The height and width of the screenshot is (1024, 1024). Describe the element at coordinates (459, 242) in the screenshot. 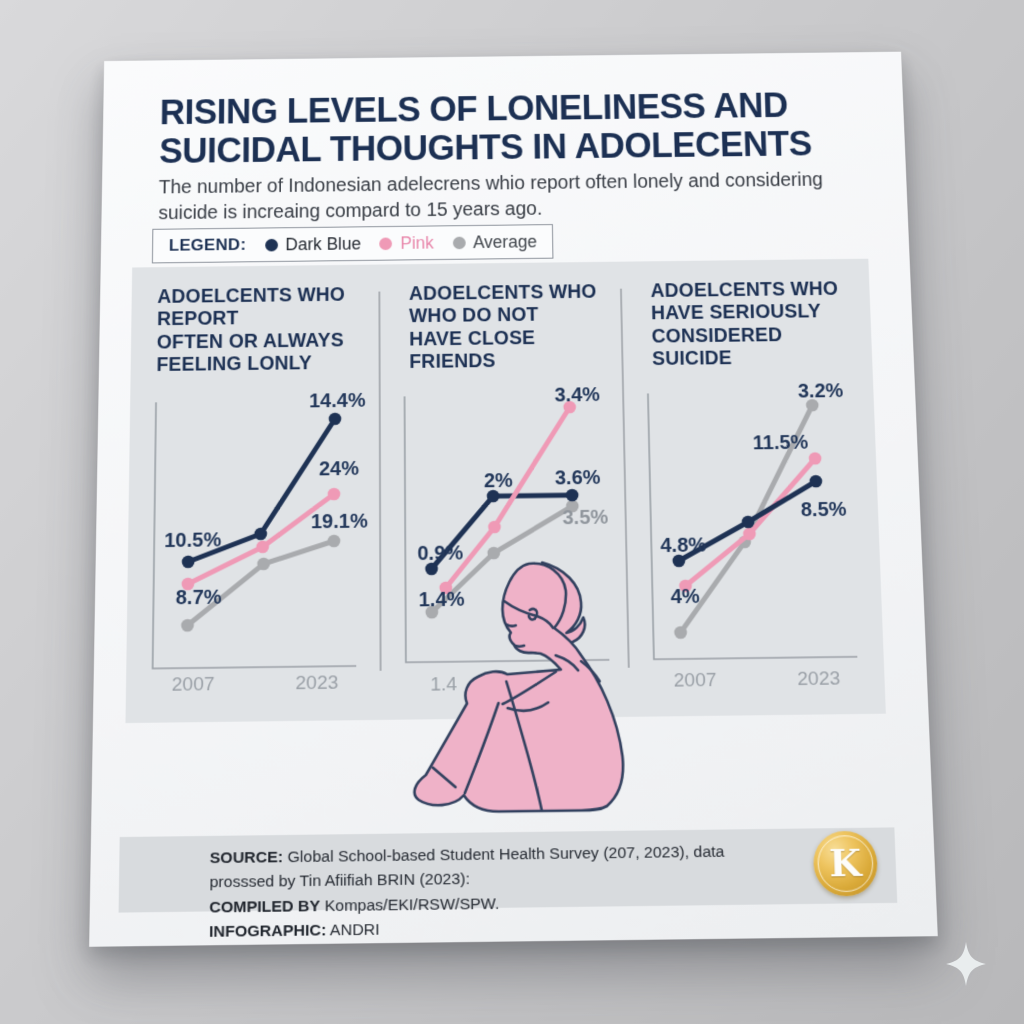

I see `average-dot-icon` at that location.